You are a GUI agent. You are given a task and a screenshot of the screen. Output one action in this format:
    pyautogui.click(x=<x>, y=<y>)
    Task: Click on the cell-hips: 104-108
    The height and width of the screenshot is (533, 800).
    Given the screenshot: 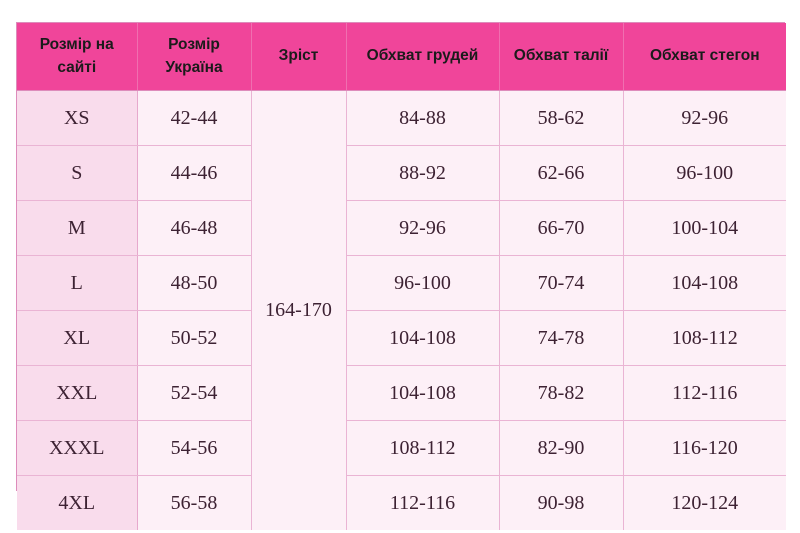 What is the action you would take?
    pyautogui.click(x=704, y=283)
    